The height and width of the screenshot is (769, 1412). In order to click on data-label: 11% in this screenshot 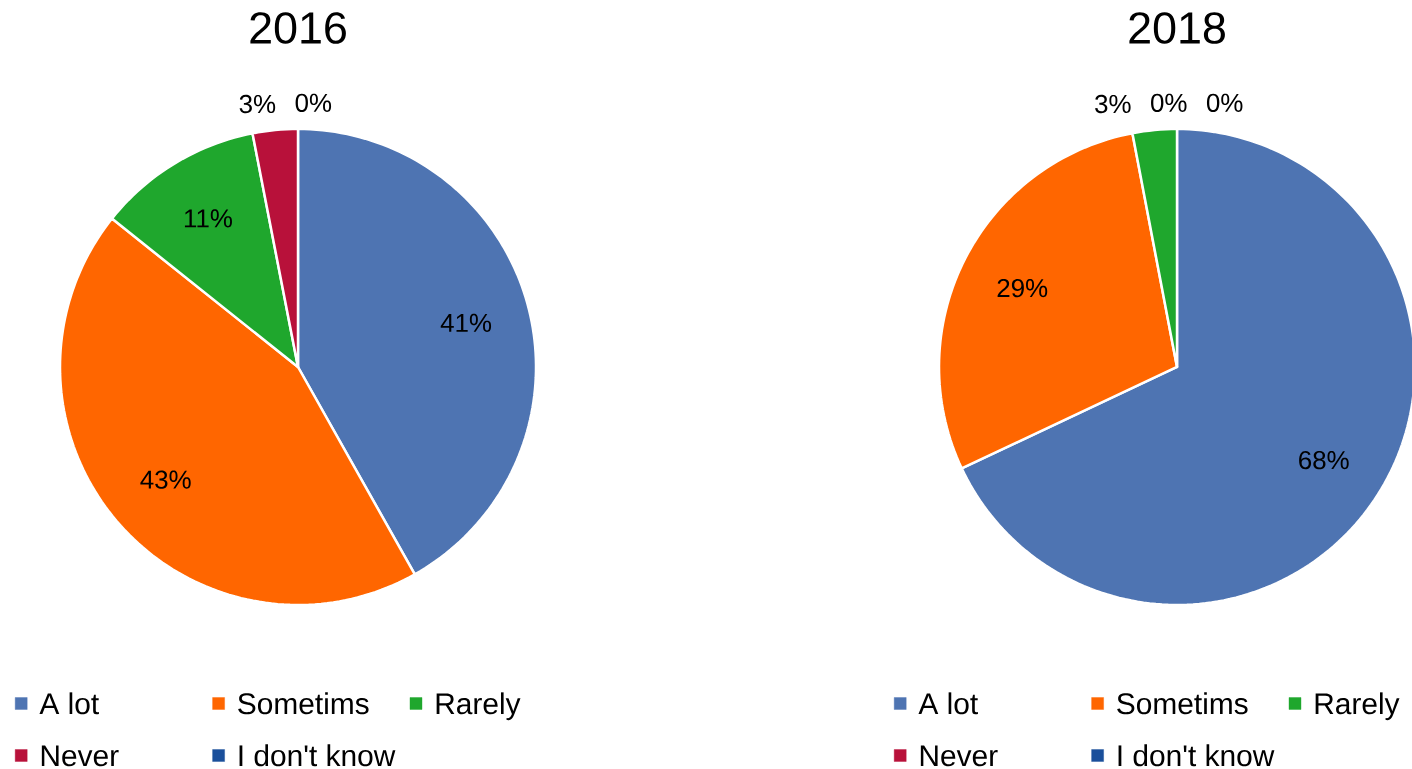, I will do `click(208, 218)`.